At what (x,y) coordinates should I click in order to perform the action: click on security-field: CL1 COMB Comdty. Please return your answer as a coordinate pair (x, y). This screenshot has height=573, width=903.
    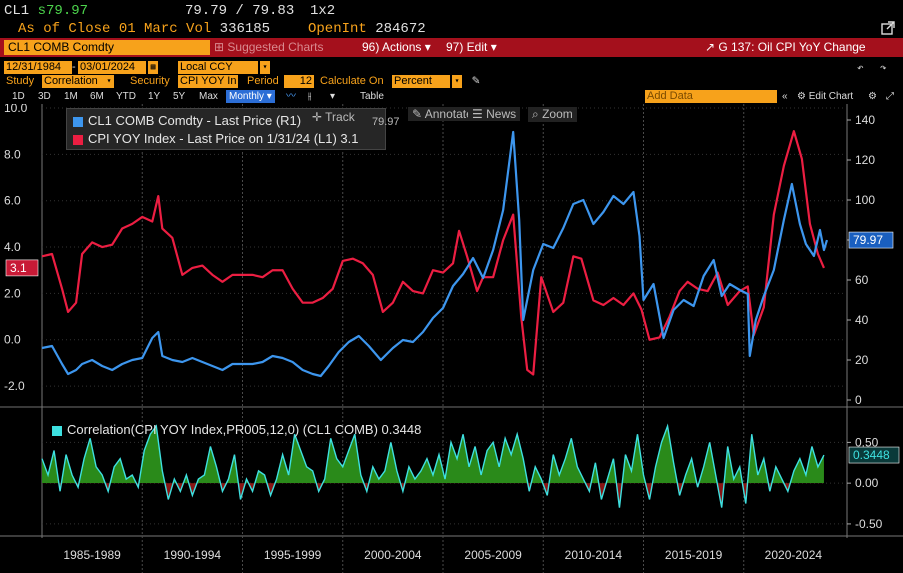
    Looking at the image, I should click on (107, 47).